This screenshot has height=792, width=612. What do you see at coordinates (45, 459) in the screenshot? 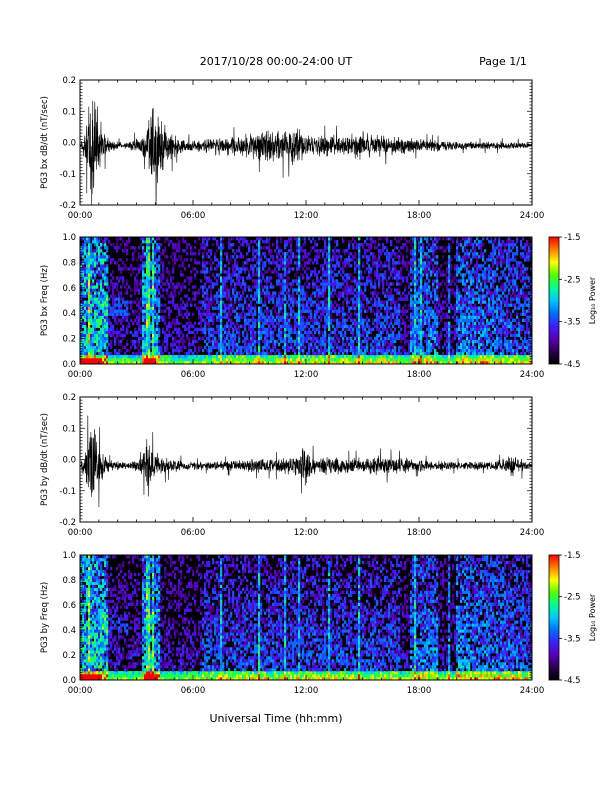
I see `y-axis-label: PG3 by dB/dt (nT/sec)` at bounding box center [45, 459].